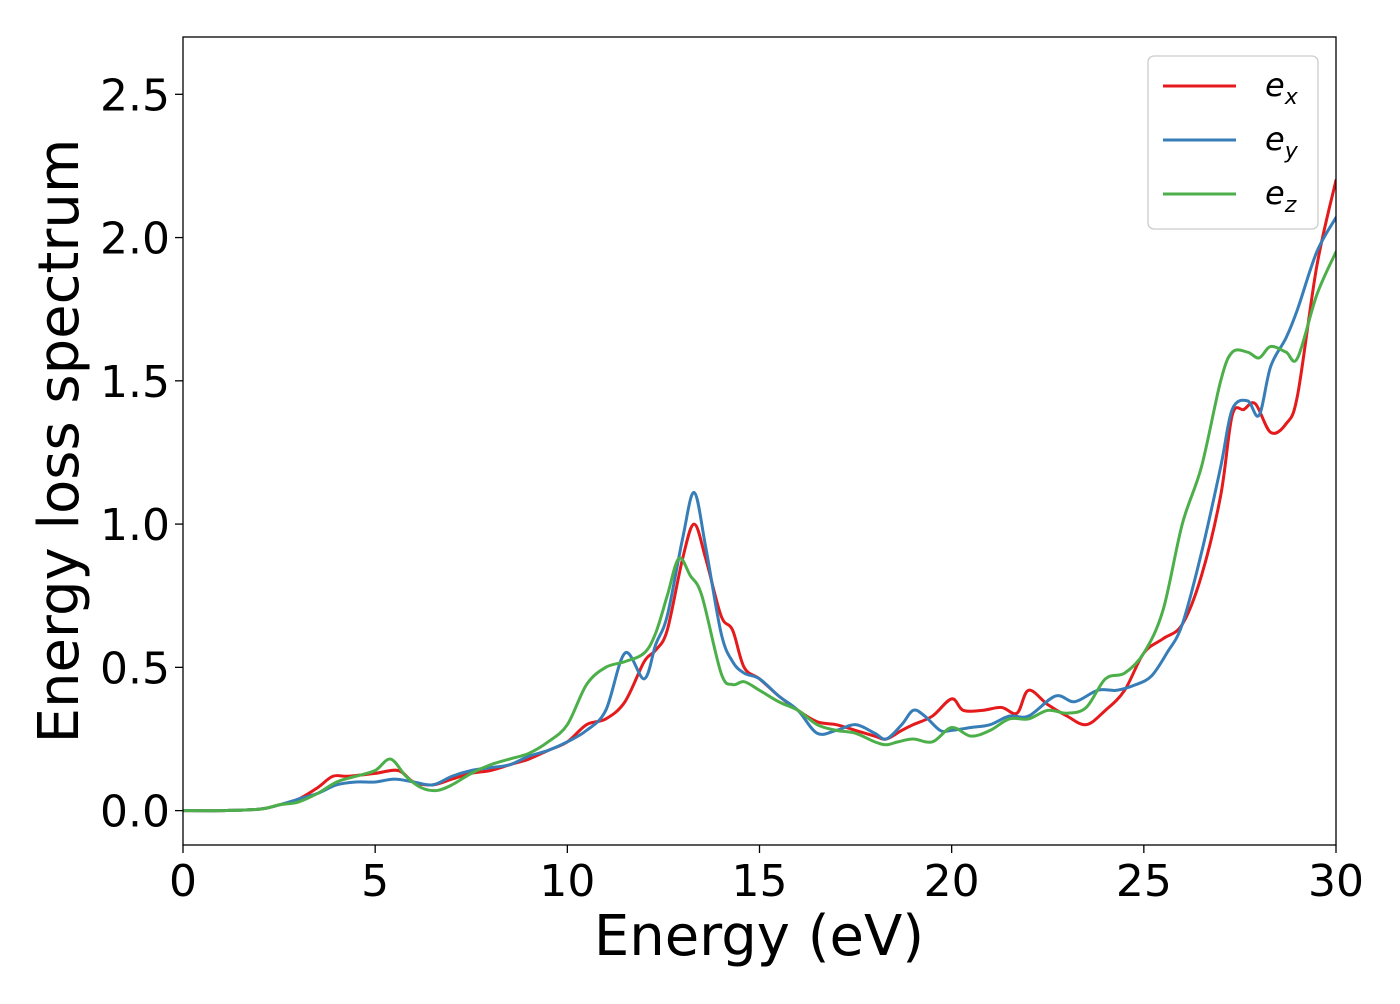 This screenshot has height=1004, width=1400. I want to click on y-axis-title: Energy loss spectrum, so click(59, 441).